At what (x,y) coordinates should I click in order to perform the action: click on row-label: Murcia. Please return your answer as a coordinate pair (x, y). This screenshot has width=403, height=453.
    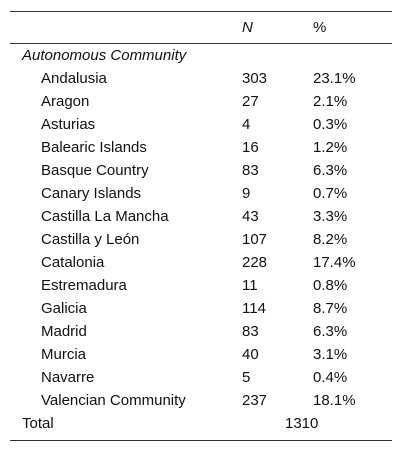
    Looking at the image, I should click on (64, 354).